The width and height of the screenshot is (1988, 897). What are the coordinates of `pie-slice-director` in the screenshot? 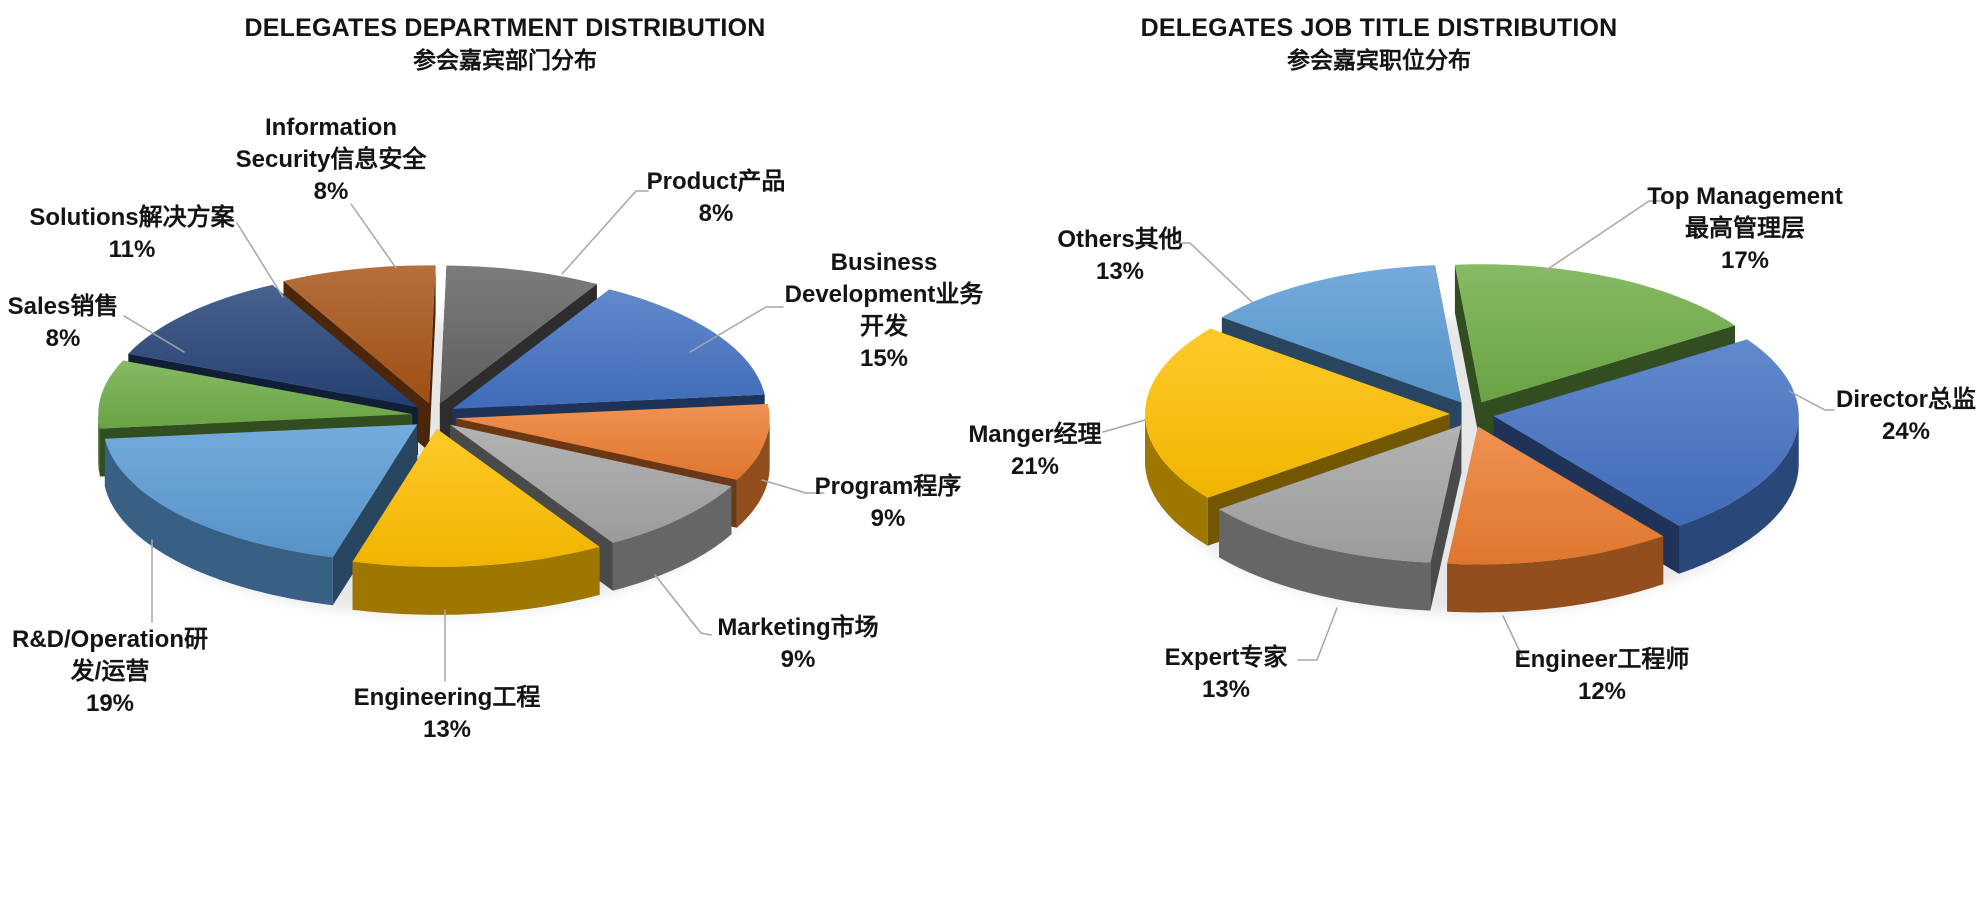 It's located at (1646, 432).